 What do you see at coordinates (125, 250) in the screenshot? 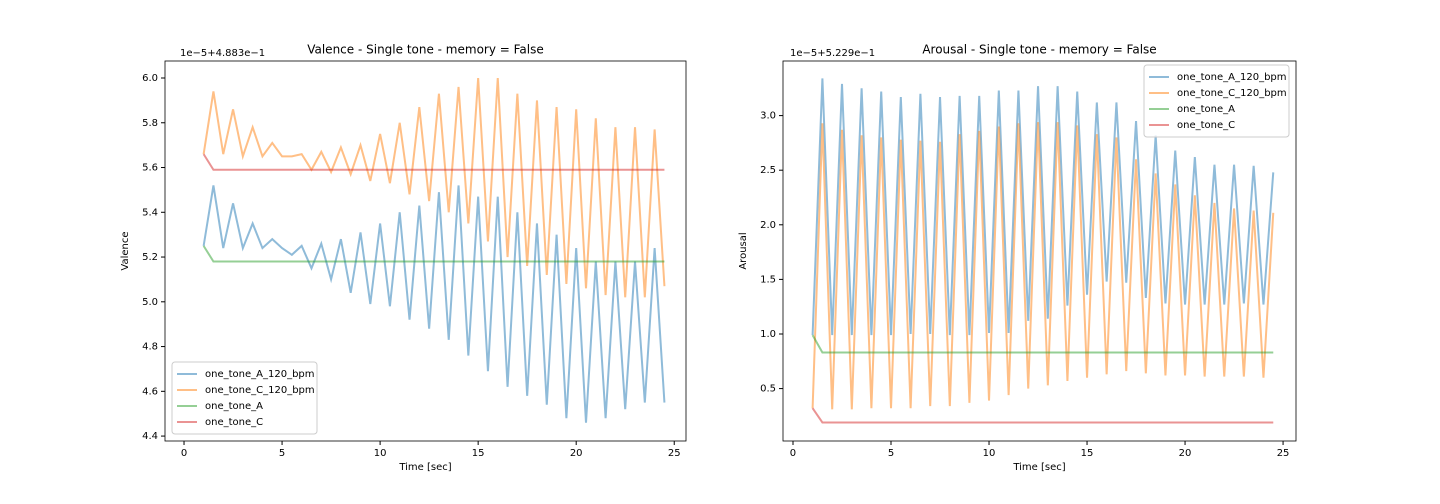
I see `y-axis-label: Valence` at bounding box center [125, 250].